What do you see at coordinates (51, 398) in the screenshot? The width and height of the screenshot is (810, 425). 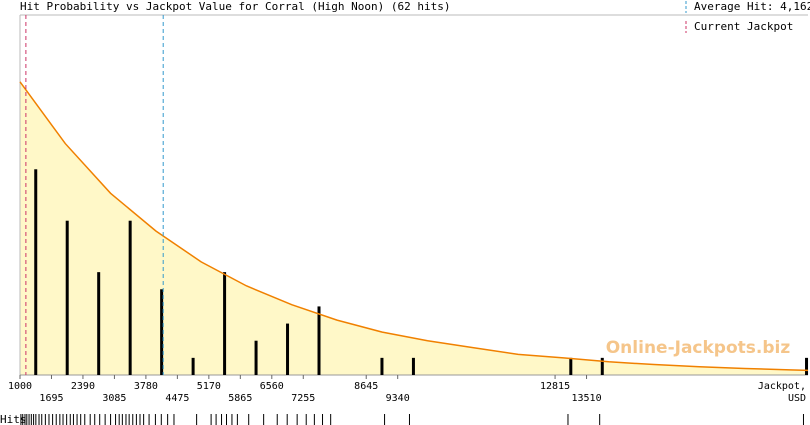 I see `x-tick-label: 1695` at bounding box center [51, 398].